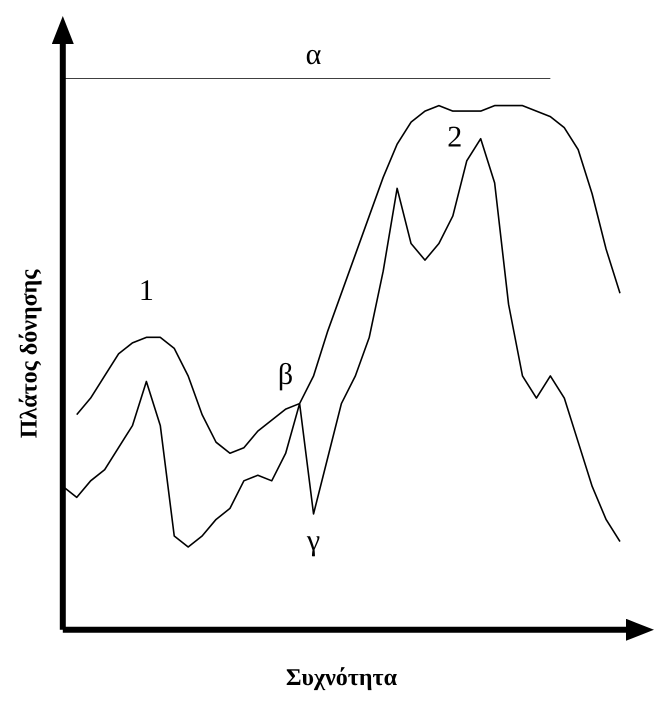 This screenshot has height=705, width=664. I want to click on y-axis-title: Πλάτος δόνησης, so click(29, 353).